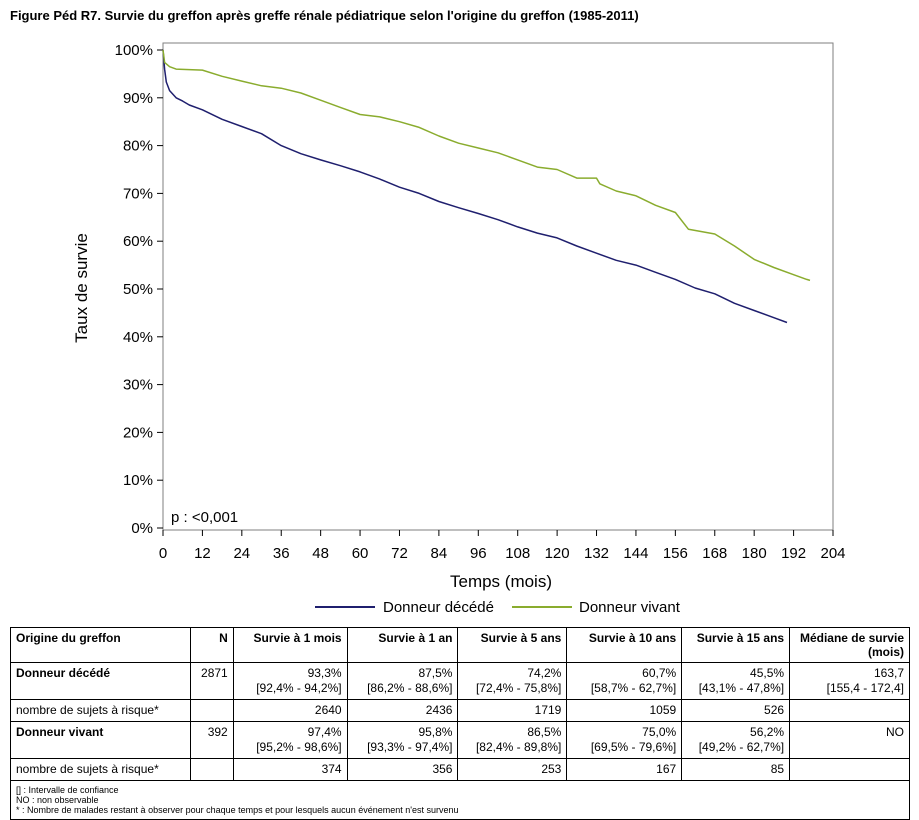 The height and width of the screenshot is (820, 919). I want to click on survival-cell: 97,4% [95,2% - 98,6%], so click(290, 740).